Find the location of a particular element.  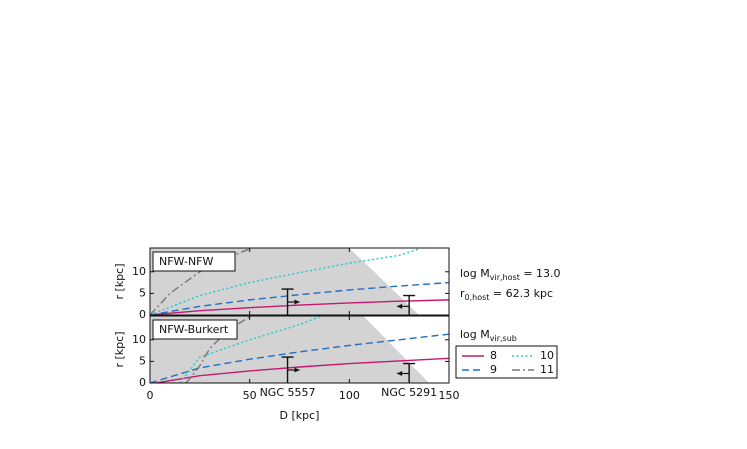

legend-box is located at coordinates (506, 362).